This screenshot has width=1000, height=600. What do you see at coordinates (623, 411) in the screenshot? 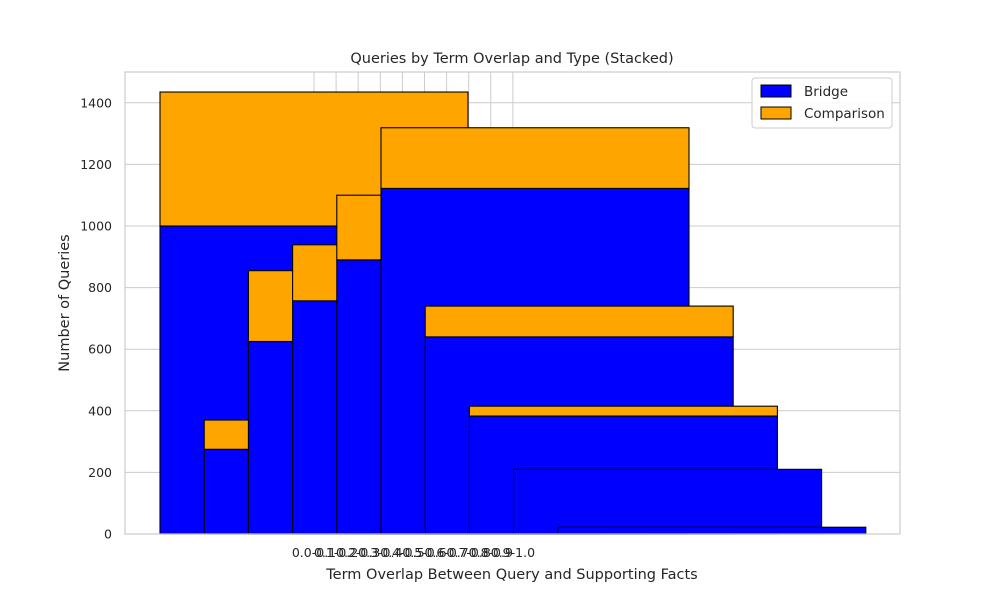
I see `bar-comparison-0.7-0.8` at bounding box center [623, 411].